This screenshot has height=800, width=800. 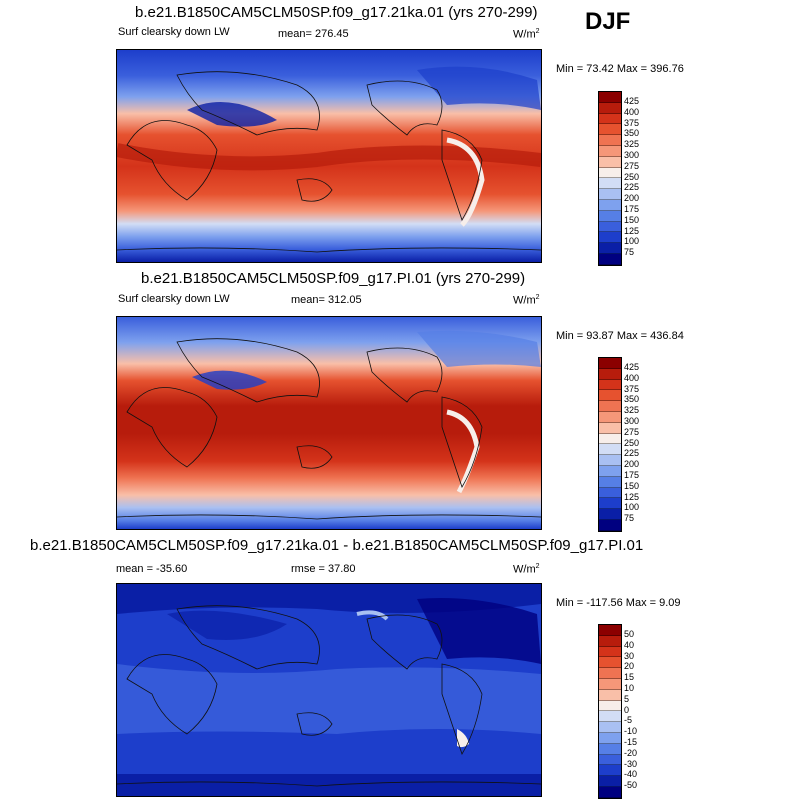 I want to click on panel2-colorbar, so click(x=610, y=444).